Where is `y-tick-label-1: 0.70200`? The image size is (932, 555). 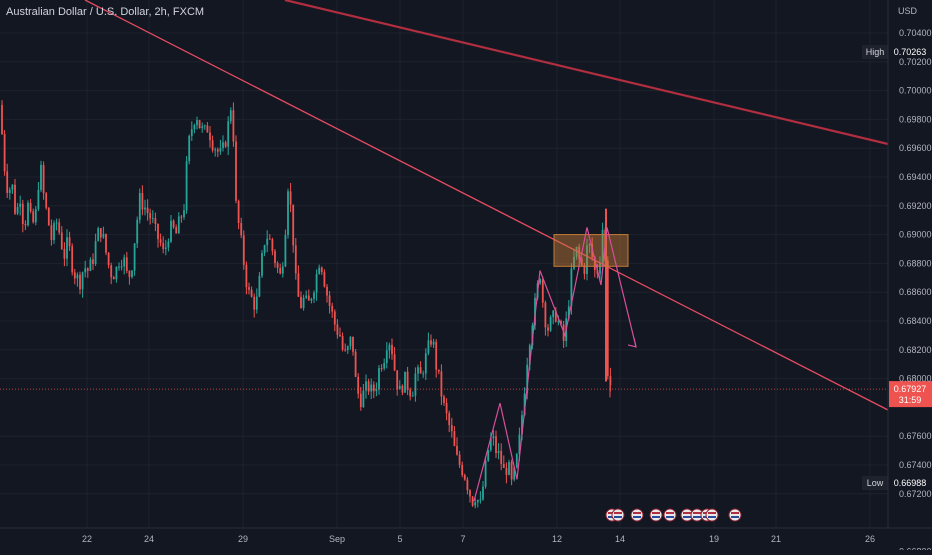 y-tick-label-1: 0.70200 is located at coordinates (915, 62).